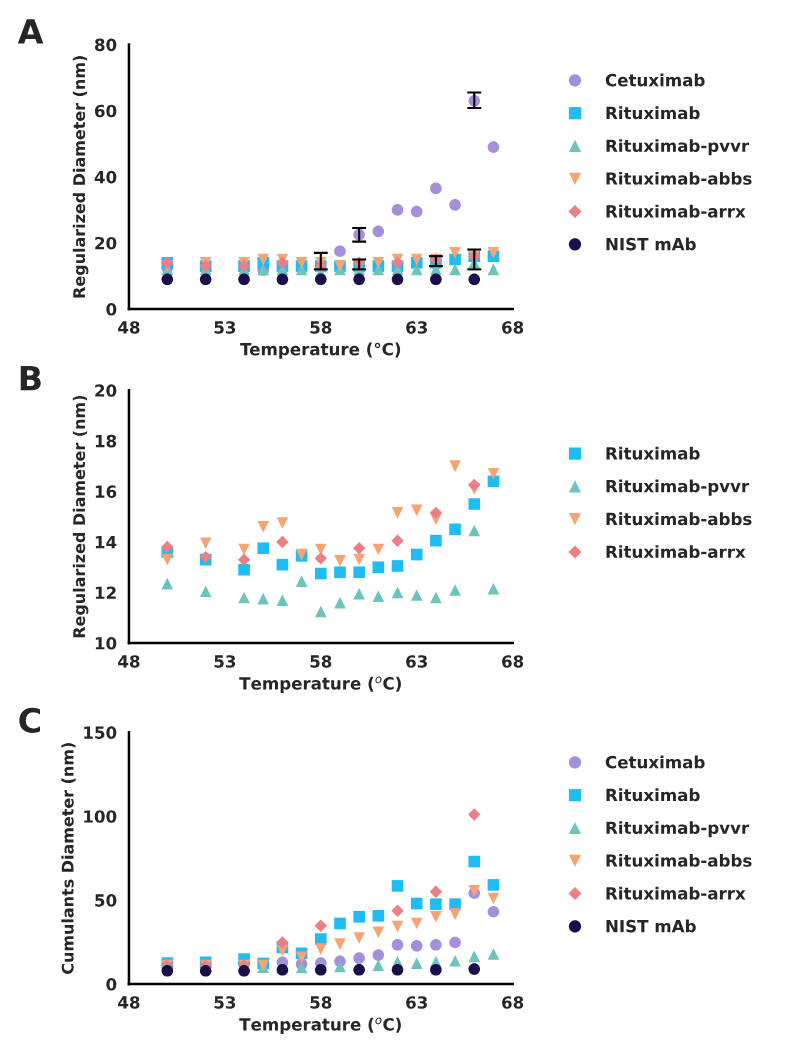  What do you see at coordinates (106, 441) in the screenshot?
I see `y-tick-label: 18` at bounding box center [106, 441].